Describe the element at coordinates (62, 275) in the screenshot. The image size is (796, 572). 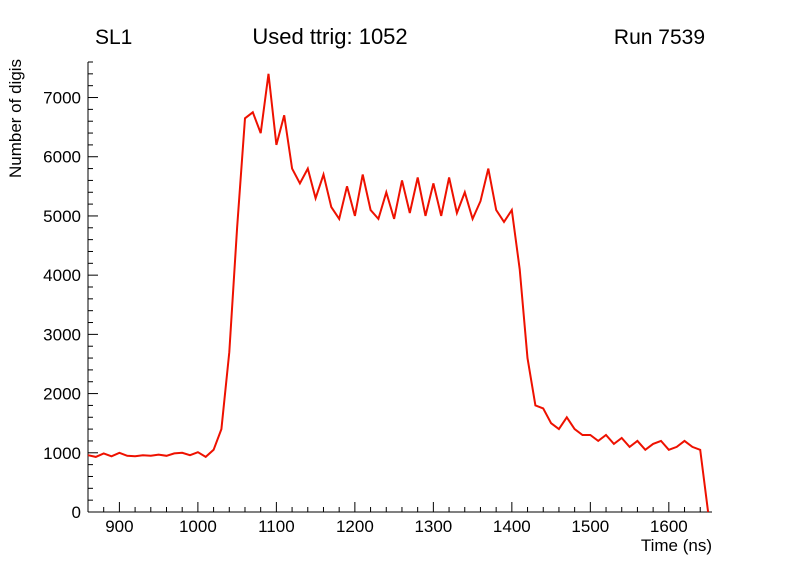
I see `y-tick-label: 4000` at that location.